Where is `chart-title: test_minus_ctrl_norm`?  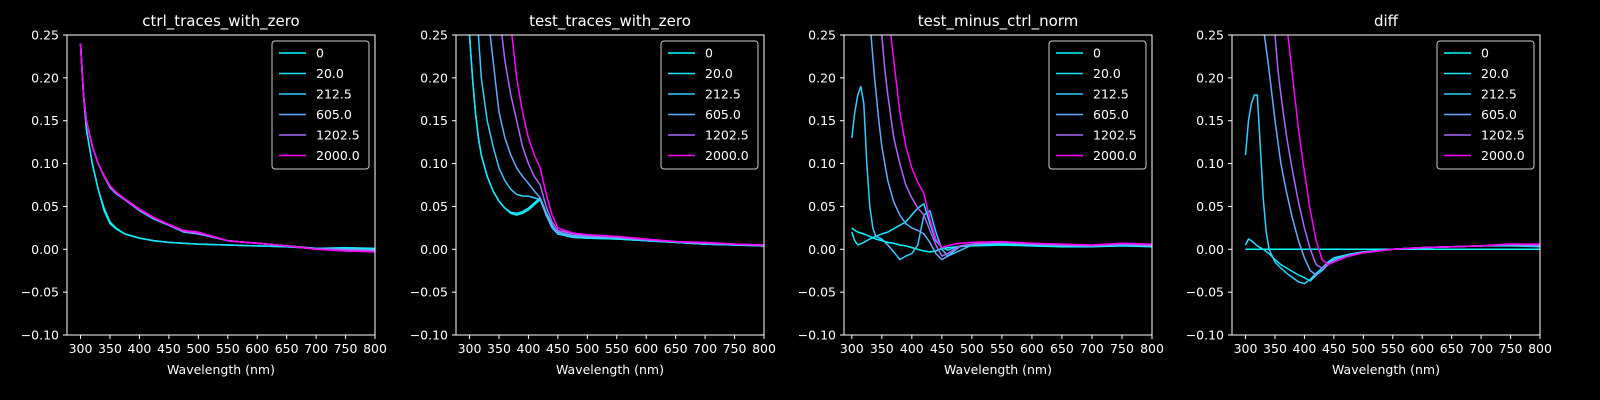
chart-title: test_minus_ctrl_norm is located at coordinates (998, 21).